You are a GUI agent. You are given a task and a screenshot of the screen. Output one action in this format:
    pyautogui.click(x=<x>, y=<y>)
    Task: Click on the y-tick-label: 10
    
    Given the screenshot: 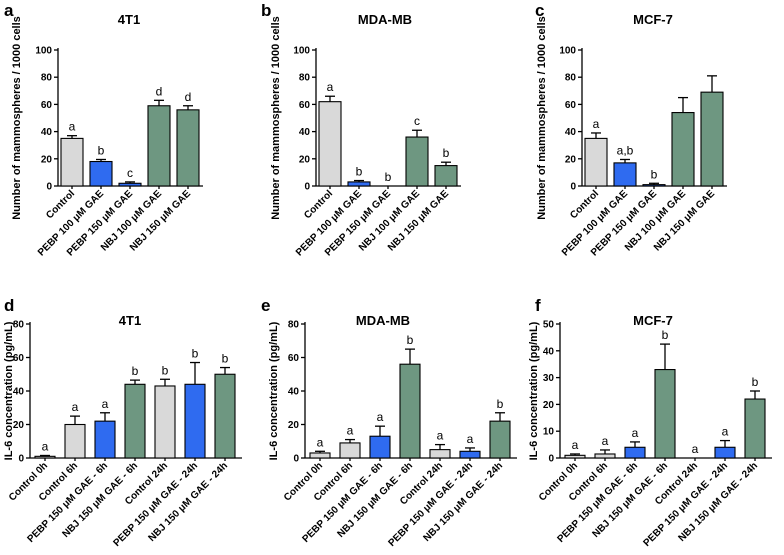 What is the action you would take?
    pyautogui.click(x=549, y=432)
    